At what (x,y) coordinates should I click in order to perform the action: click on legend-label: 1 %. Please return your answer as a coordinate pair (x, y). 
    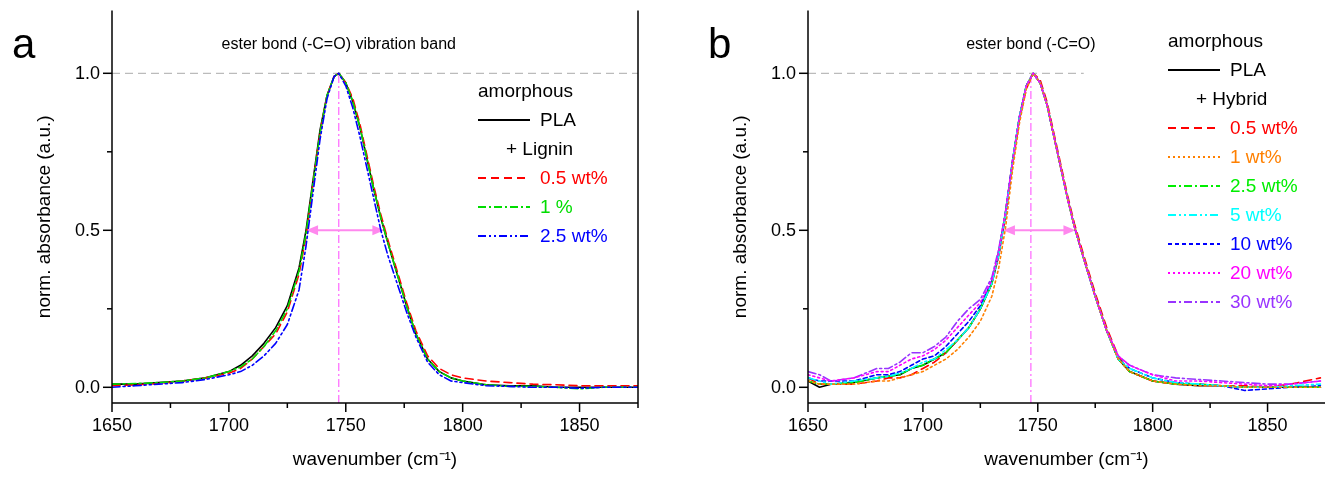
    Looking at the image, I should click on (556, 206).